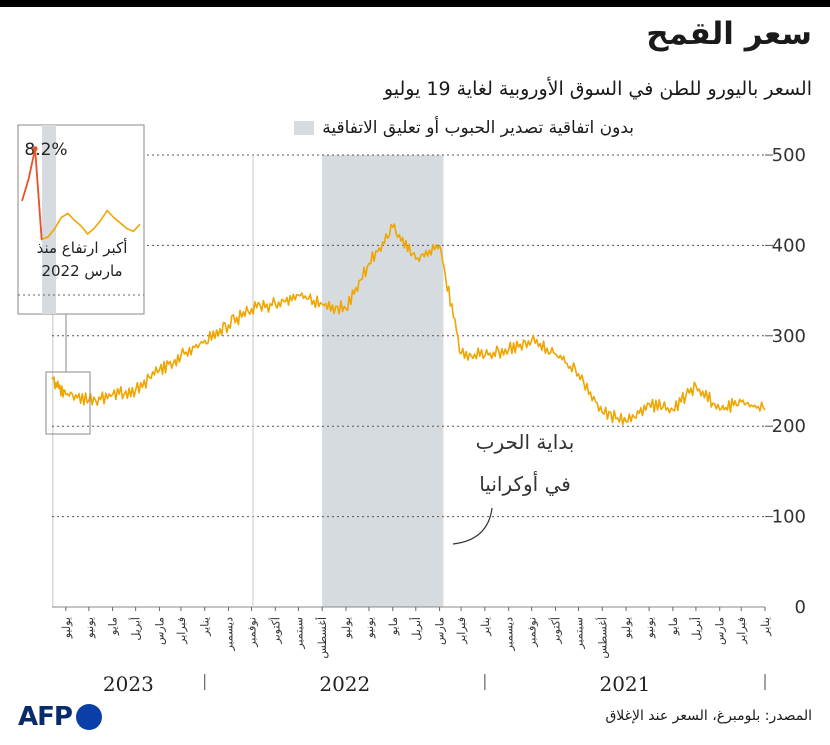  I want to click on month-label-17: يونيو, so click(369, 628).